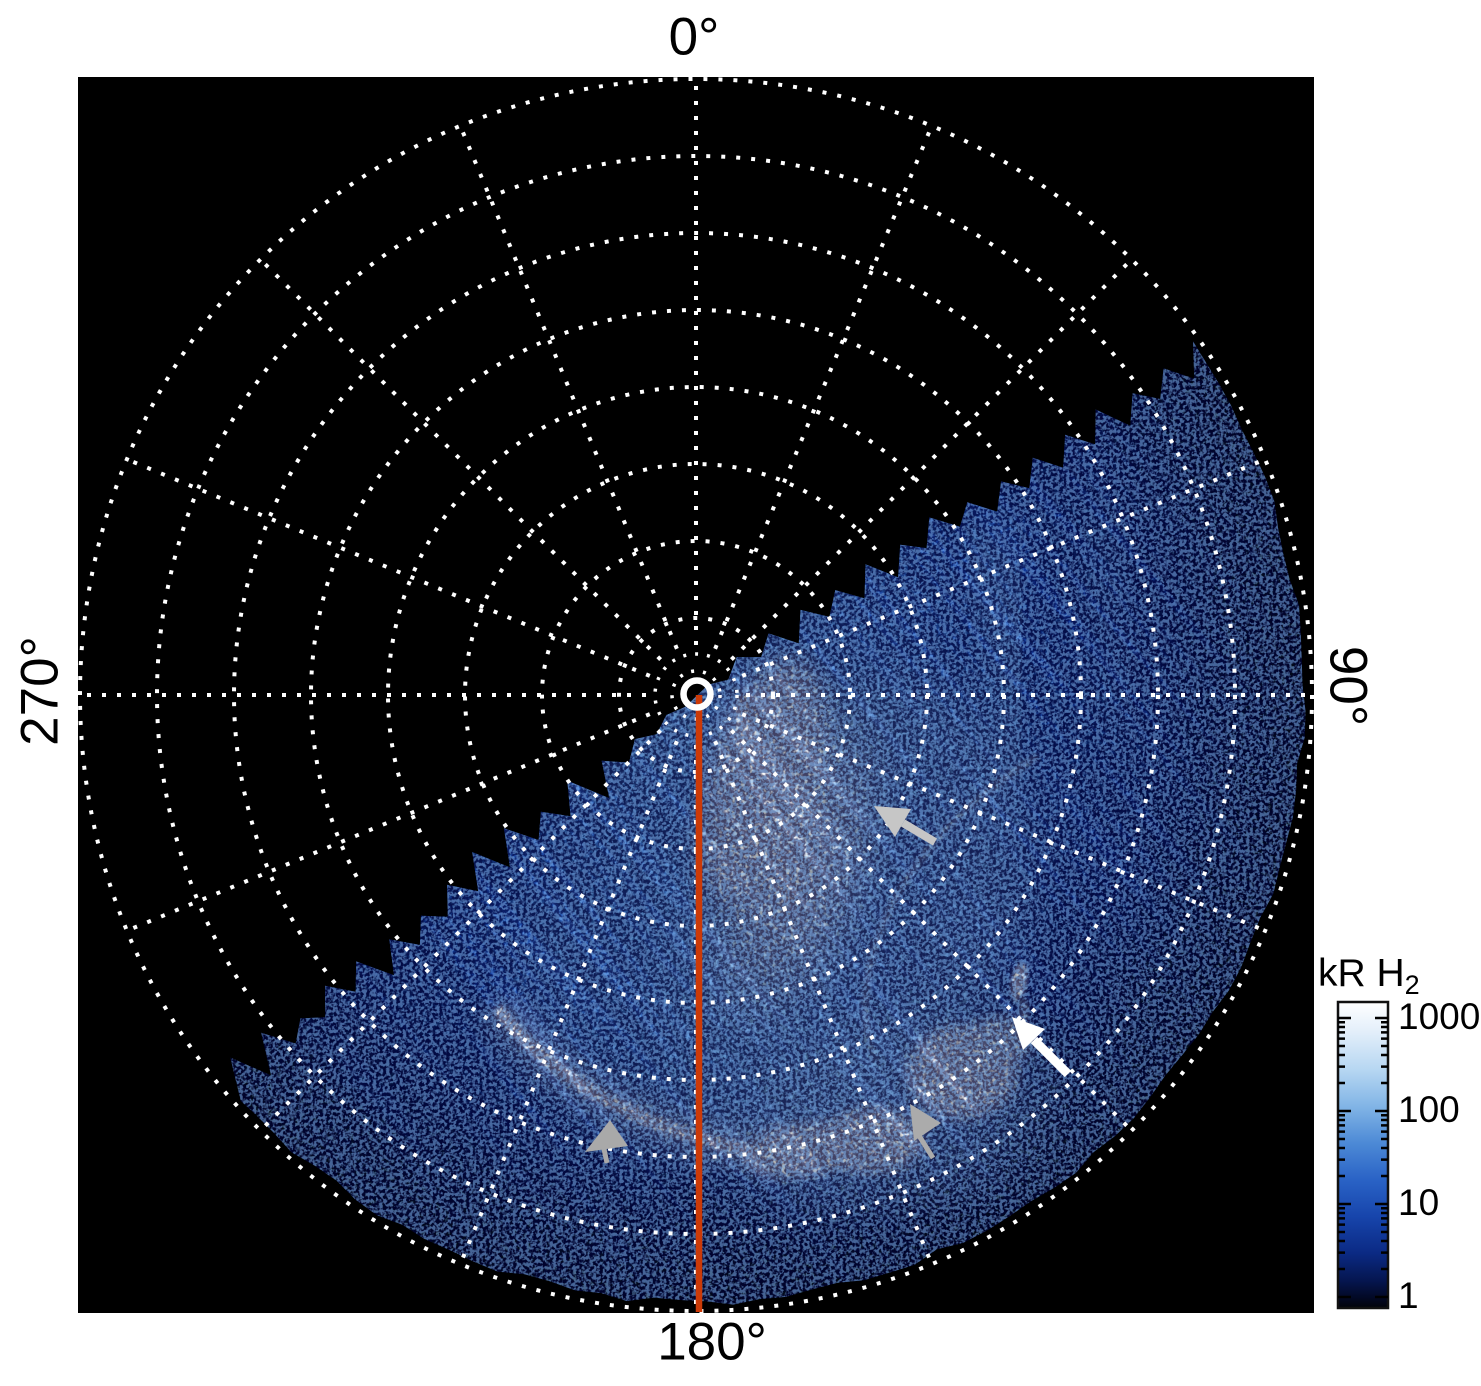 This screenshot has height=1386, width=1481. I want to click on angle-label-270: 270°, so click(40, 691).